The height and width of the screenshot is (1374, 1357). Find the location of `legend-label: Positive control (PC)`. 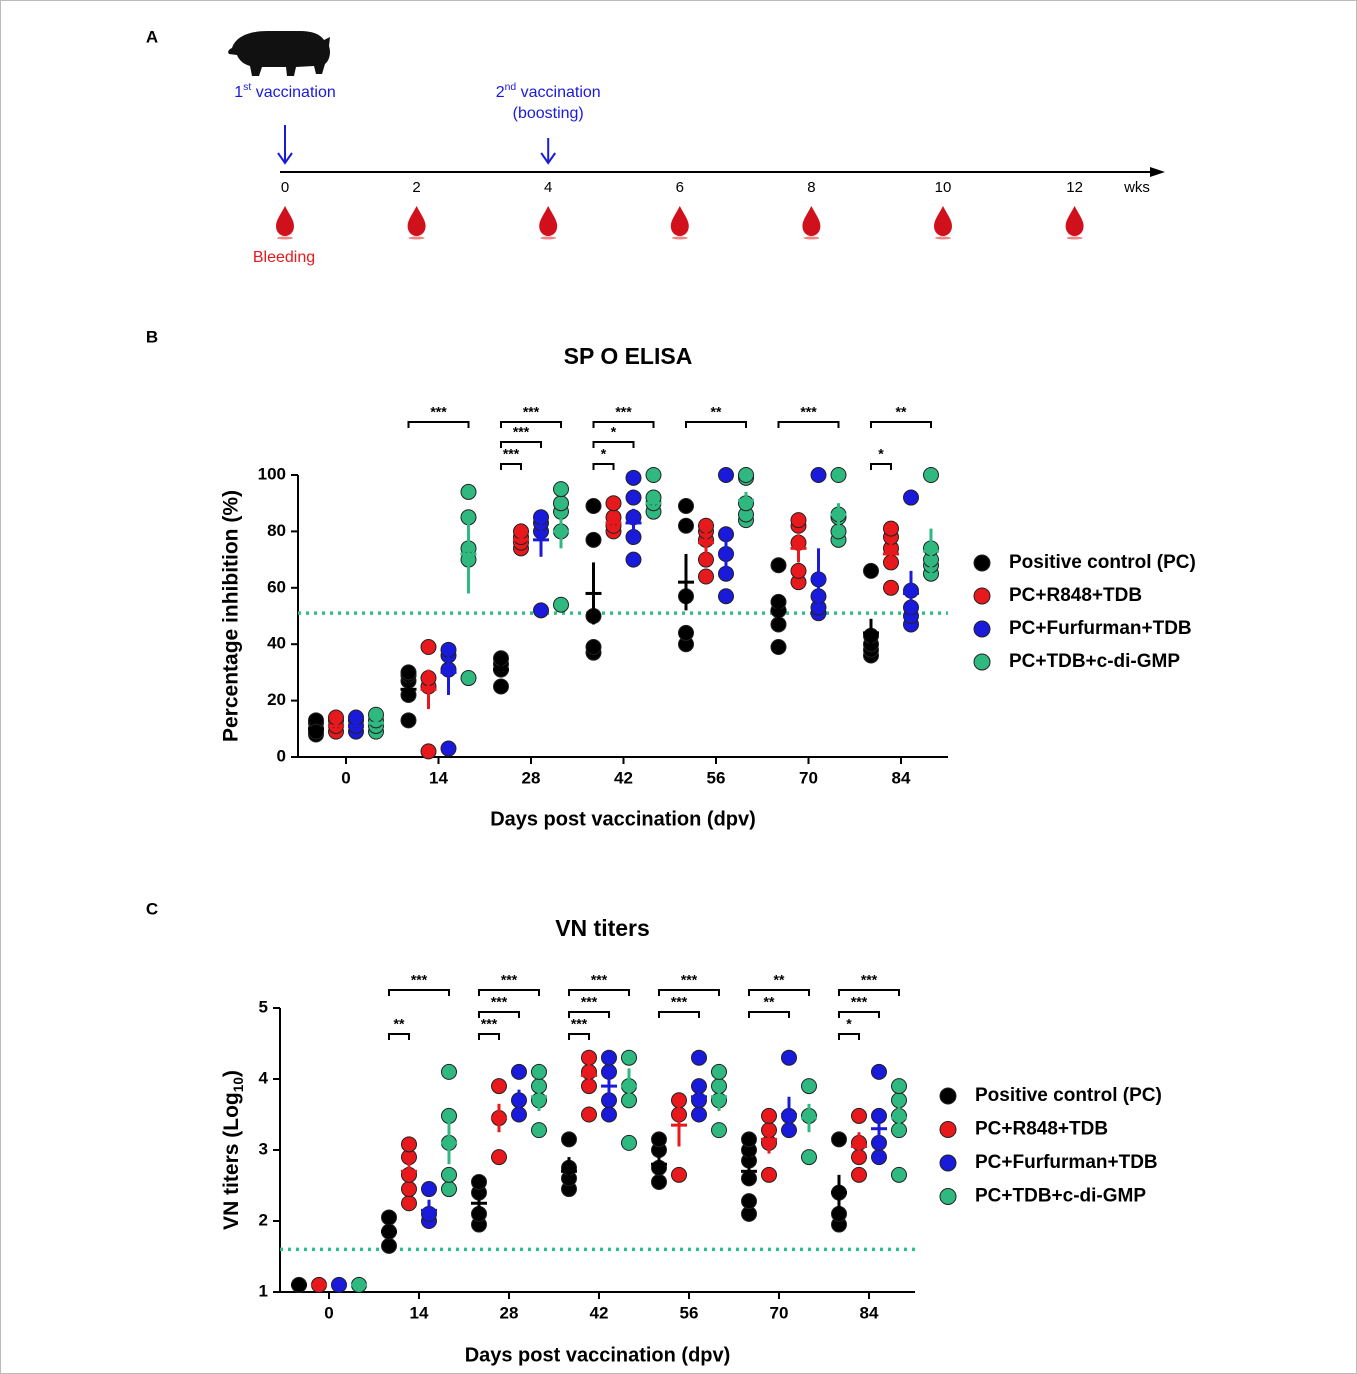

legend-label: Positive control (PC) is located at coordinates (1068, 1095).